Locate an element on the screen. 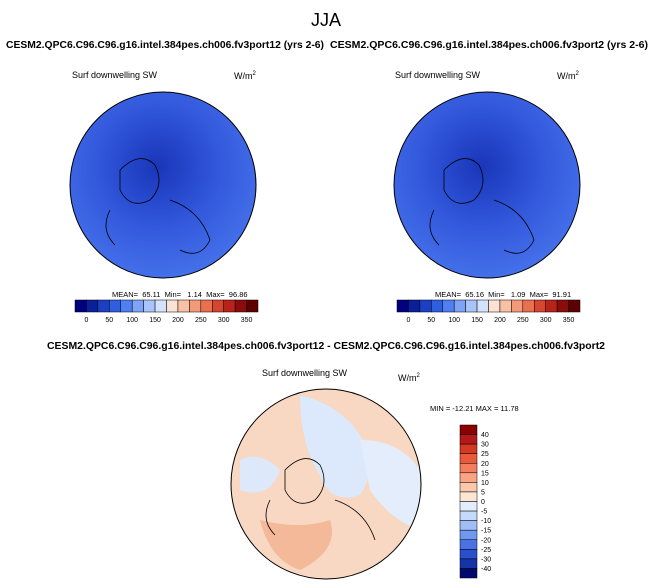 The height and width of the screenshot is (584, 653). map-outline is located at coordinates (326, 484).